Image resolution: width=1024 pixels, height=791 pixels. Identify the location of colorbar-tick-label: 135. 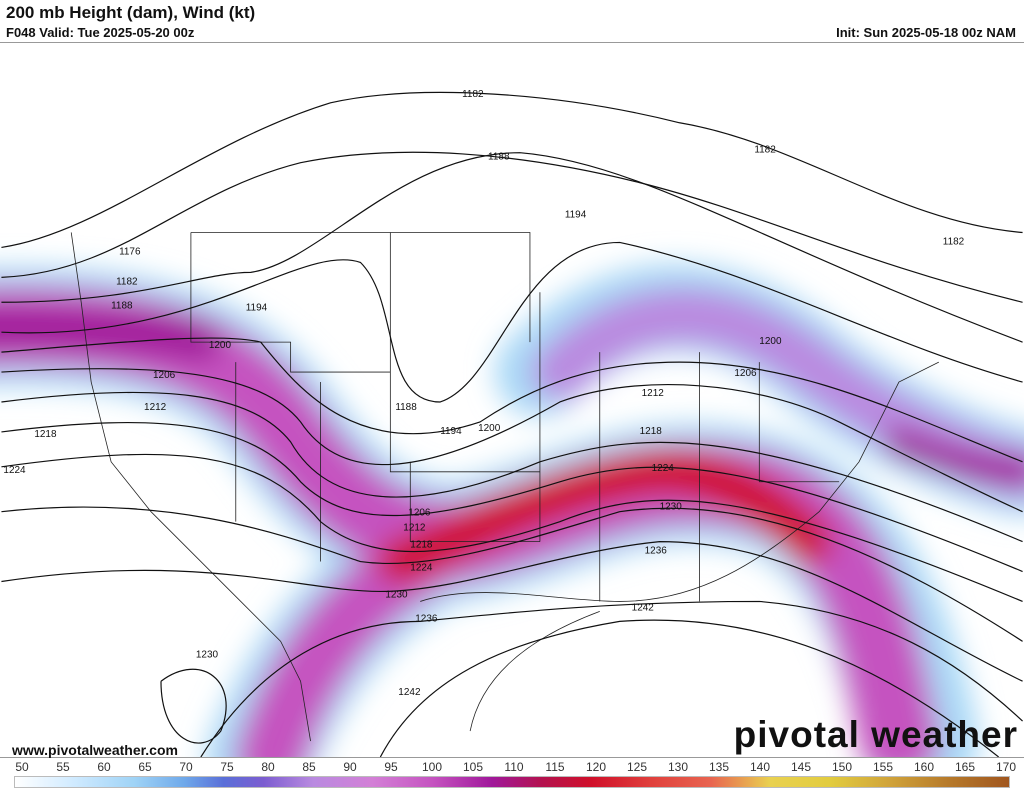
(719, 767).